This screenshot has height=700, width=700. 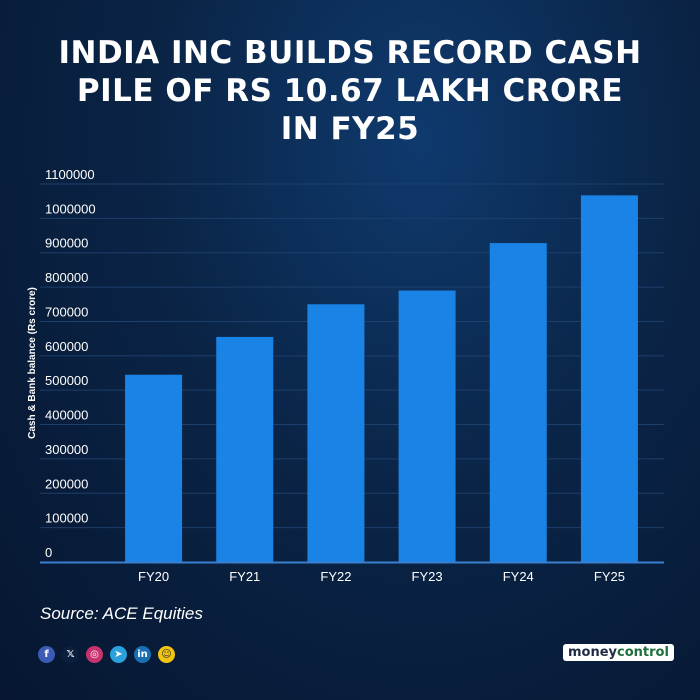 What do you see at coordinates (66, 483) in the screenshot?
I see `y-tick-label: 200000` at bounding box center [66, 483].